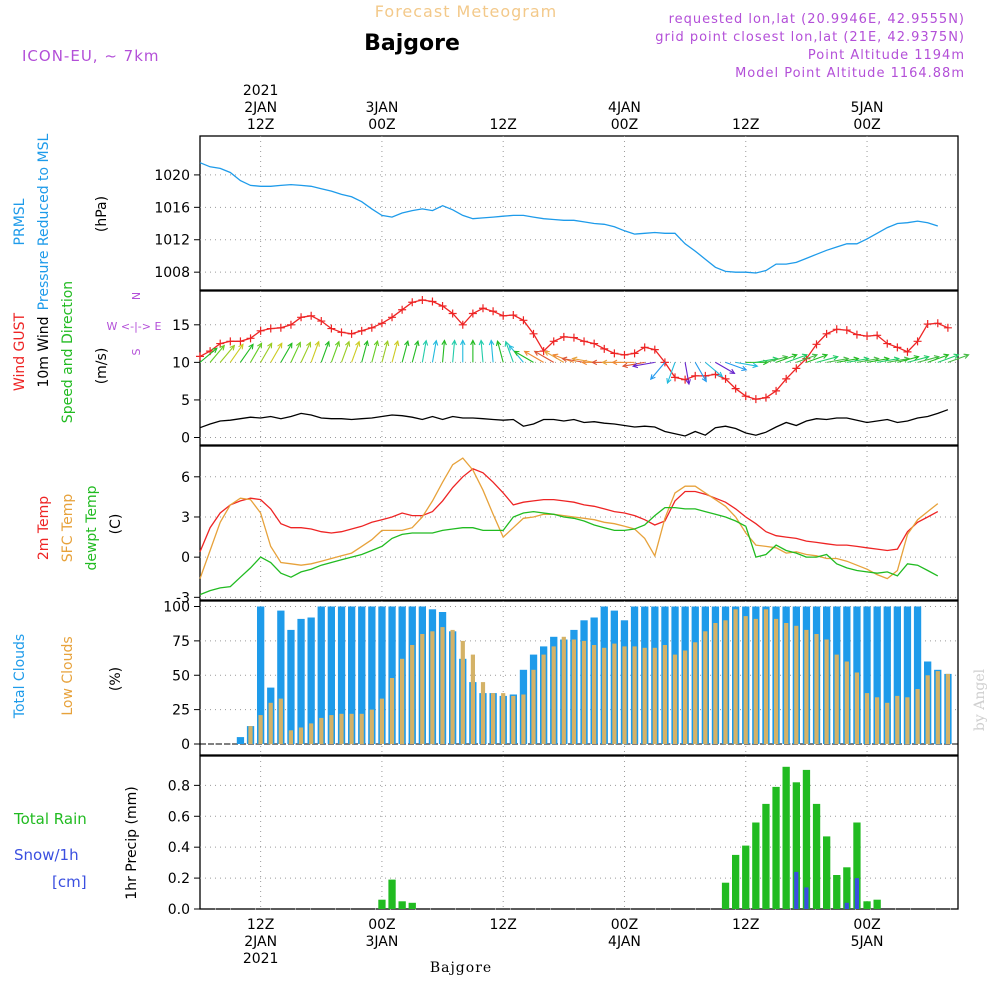  What do you see at coordinates (185, 558) in the screenshot?
I see `temperature-y-tick-label: 0` at bounding box center [185, 558].